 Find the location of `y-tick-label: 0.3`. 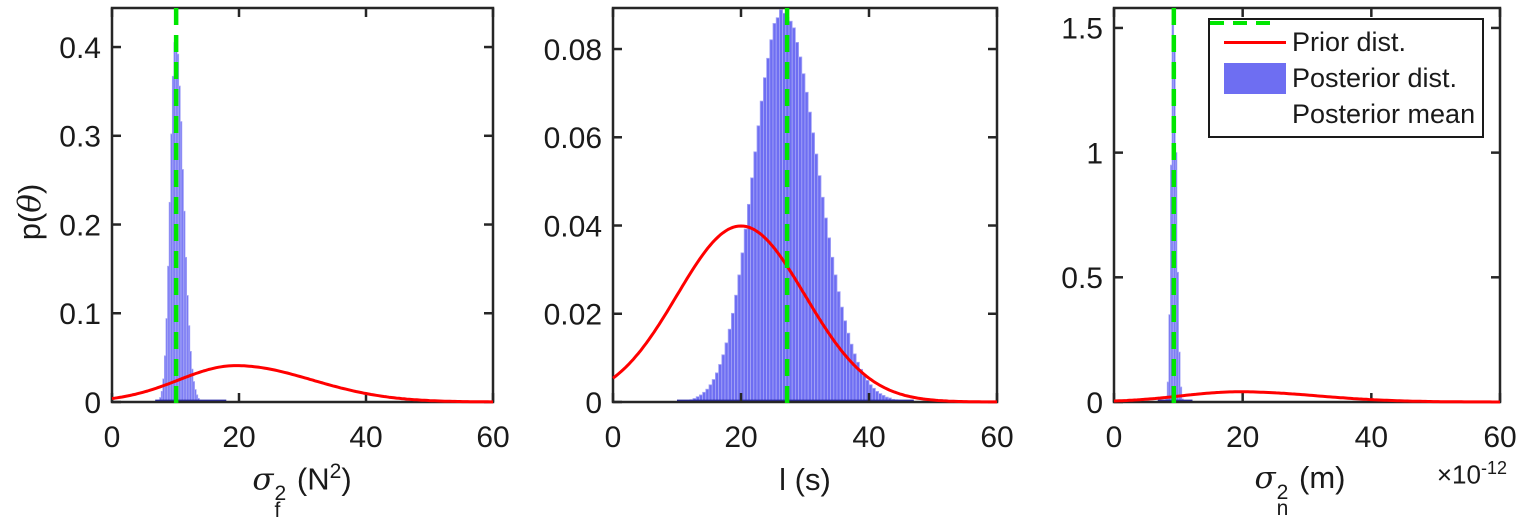

y-tick-label: 0.3 is located at coordinates (80, 137).